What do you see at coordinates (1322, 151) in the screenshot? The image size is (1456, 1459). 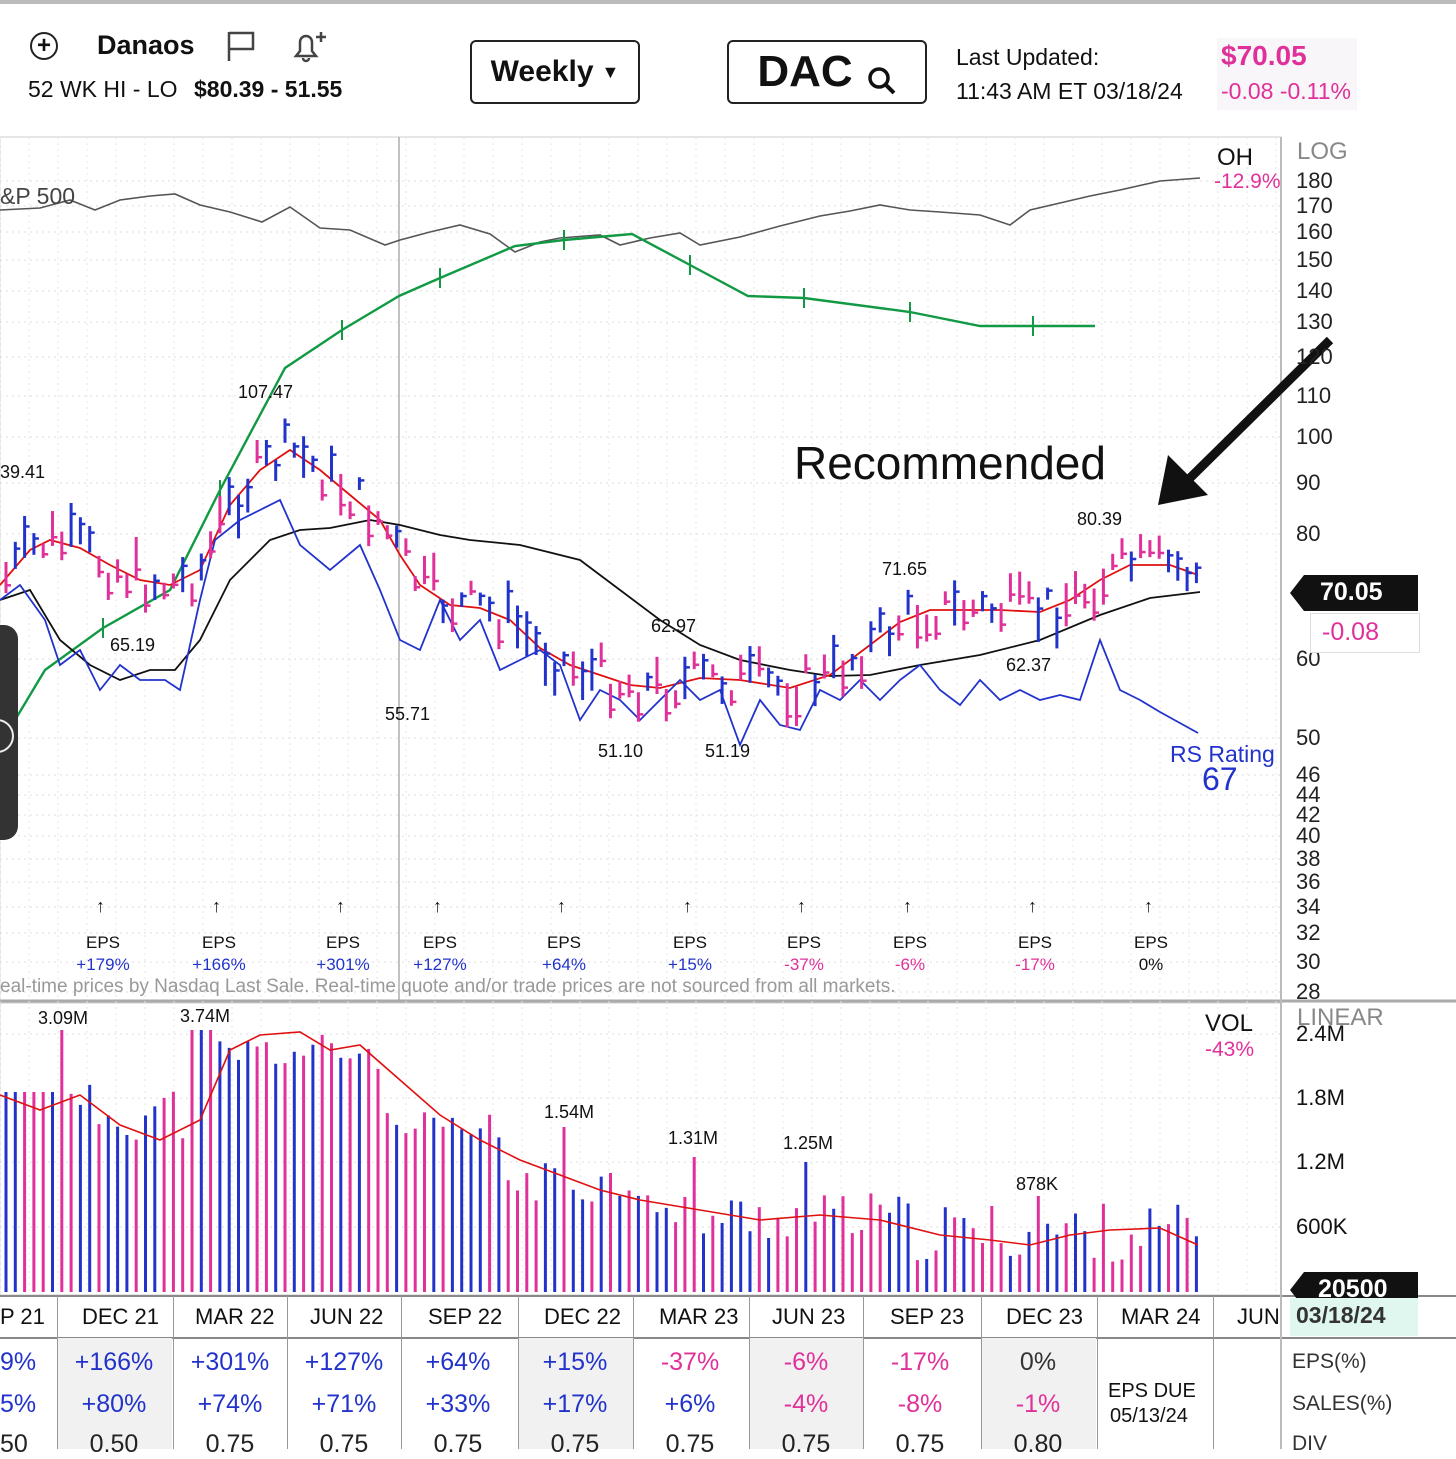 I see `scale-log-label: LOG` at bounding box center [1322, 151].